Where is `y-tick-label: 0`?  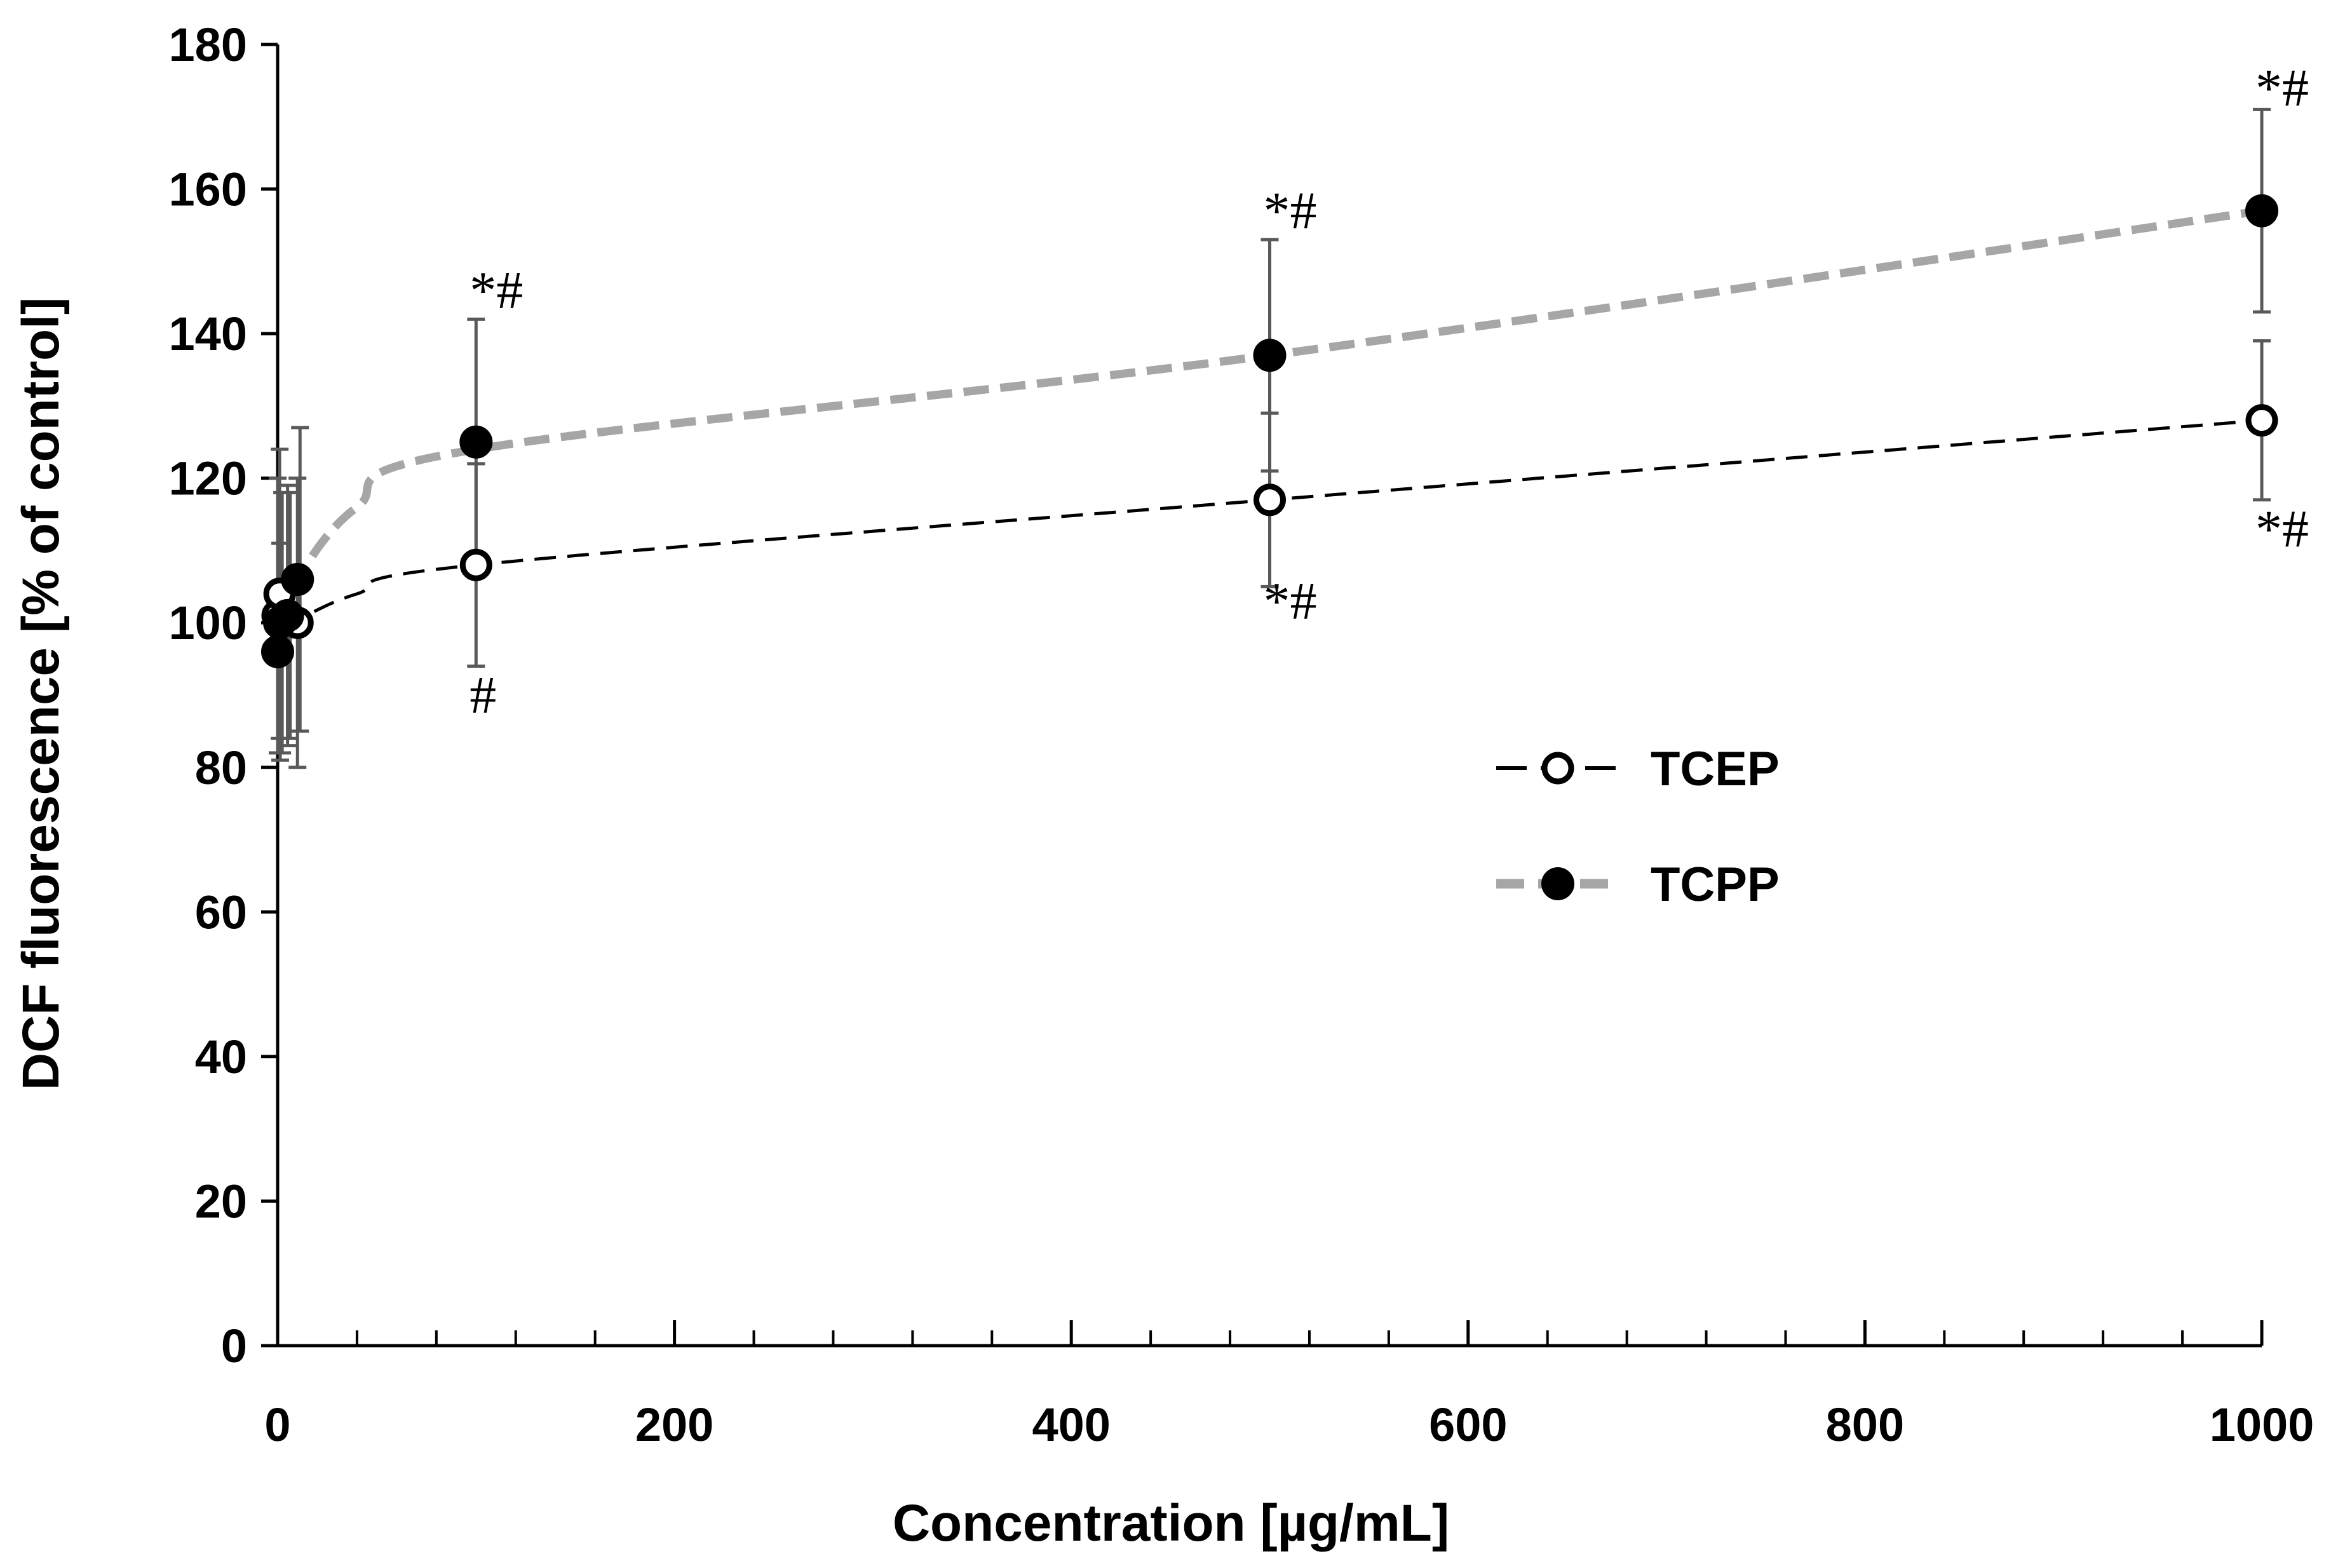 y-tick-label: 0 is located at coordinates (234, 1346).